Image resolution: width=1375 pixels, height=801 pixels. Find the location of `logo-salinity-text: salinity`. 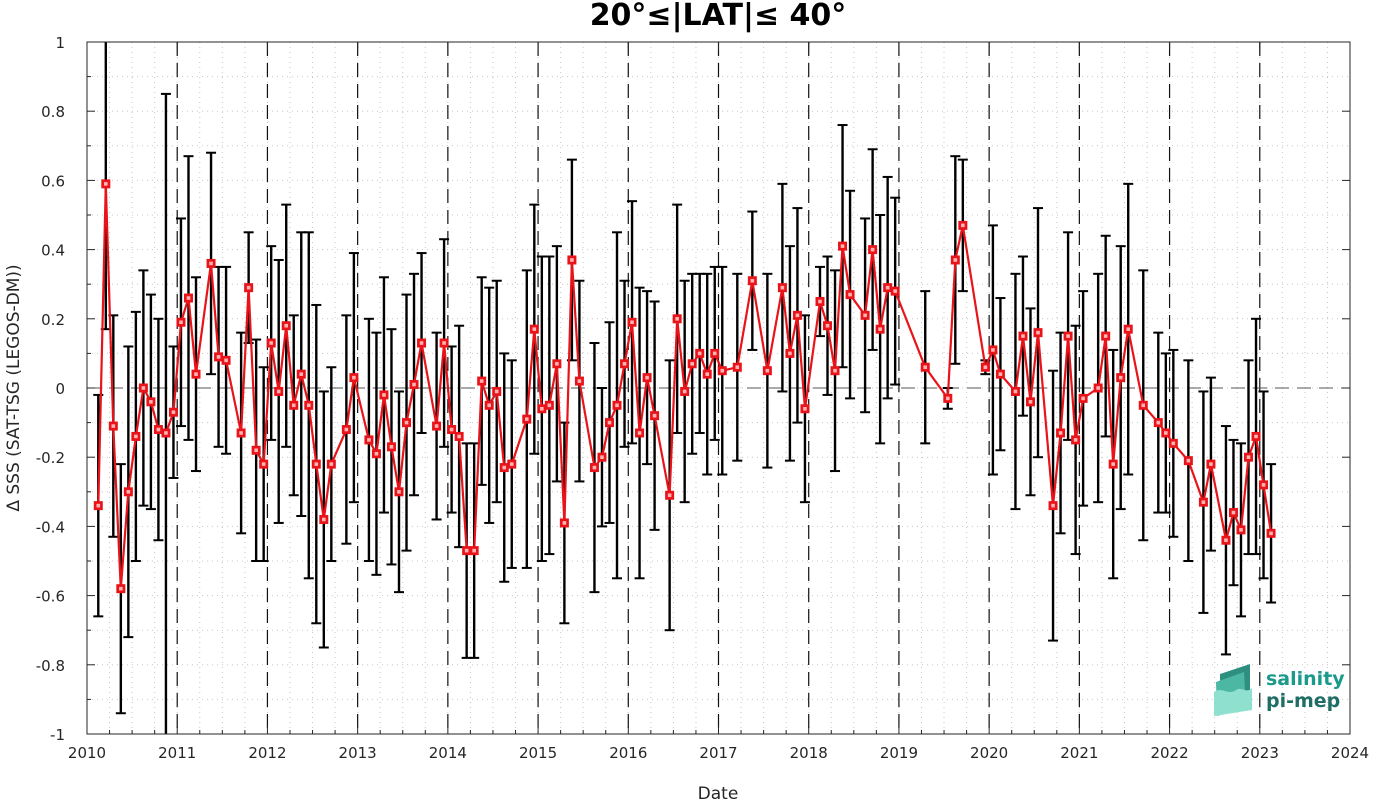

logo-salinity-text: salinity is located at coordinates (1305, 679).